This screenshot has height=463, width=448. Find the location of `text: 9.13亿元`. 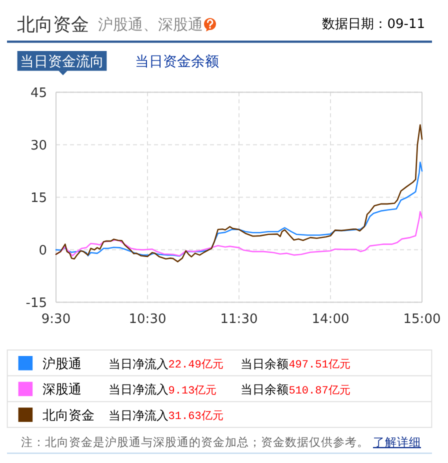

text: 9.13亿元 is located at coordinates (192, 391).